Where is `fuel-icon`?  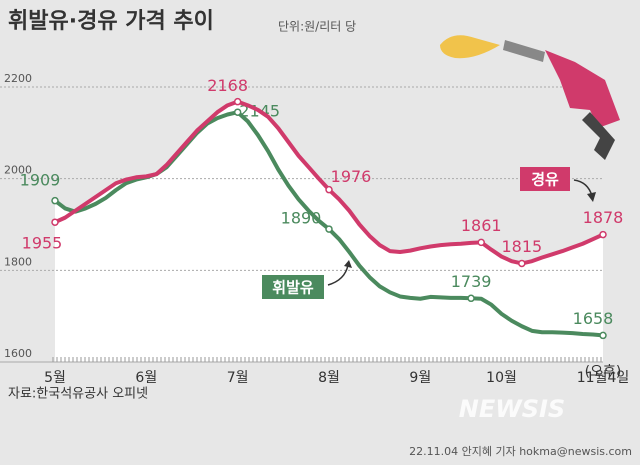
fuel-icon is located at coordinates (530, 97).